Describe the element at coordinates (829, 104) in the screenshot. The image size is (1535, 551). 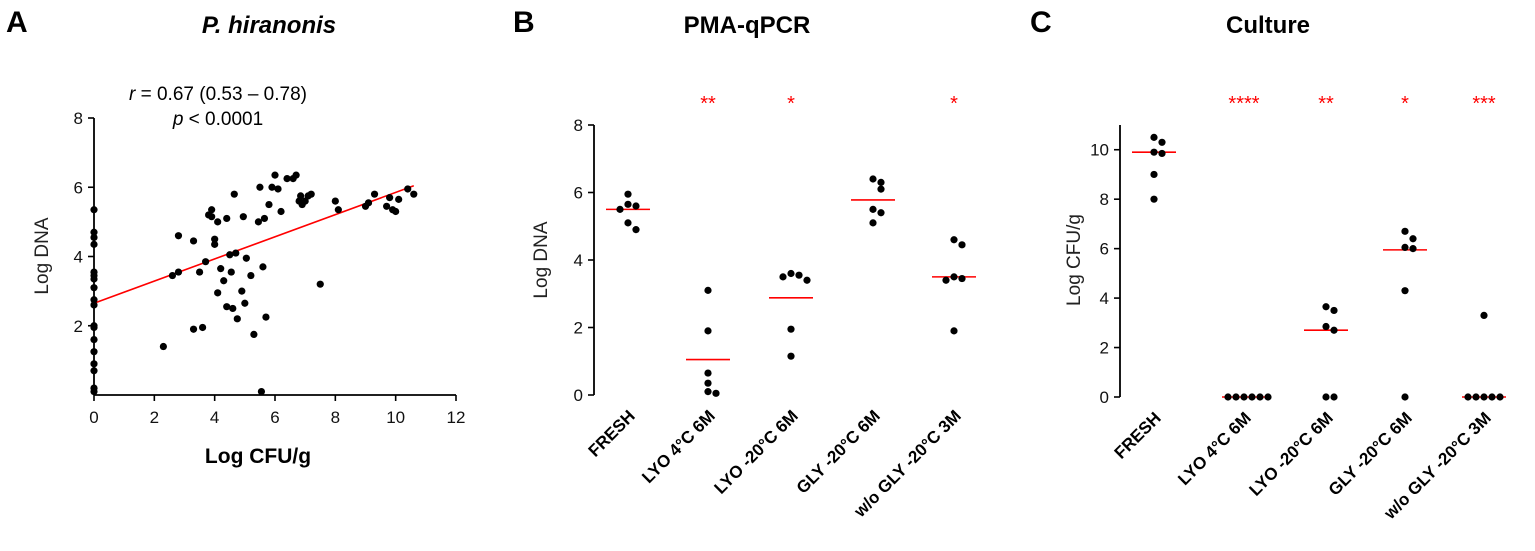
I see `panel-b-significance: ** * *` at that location.